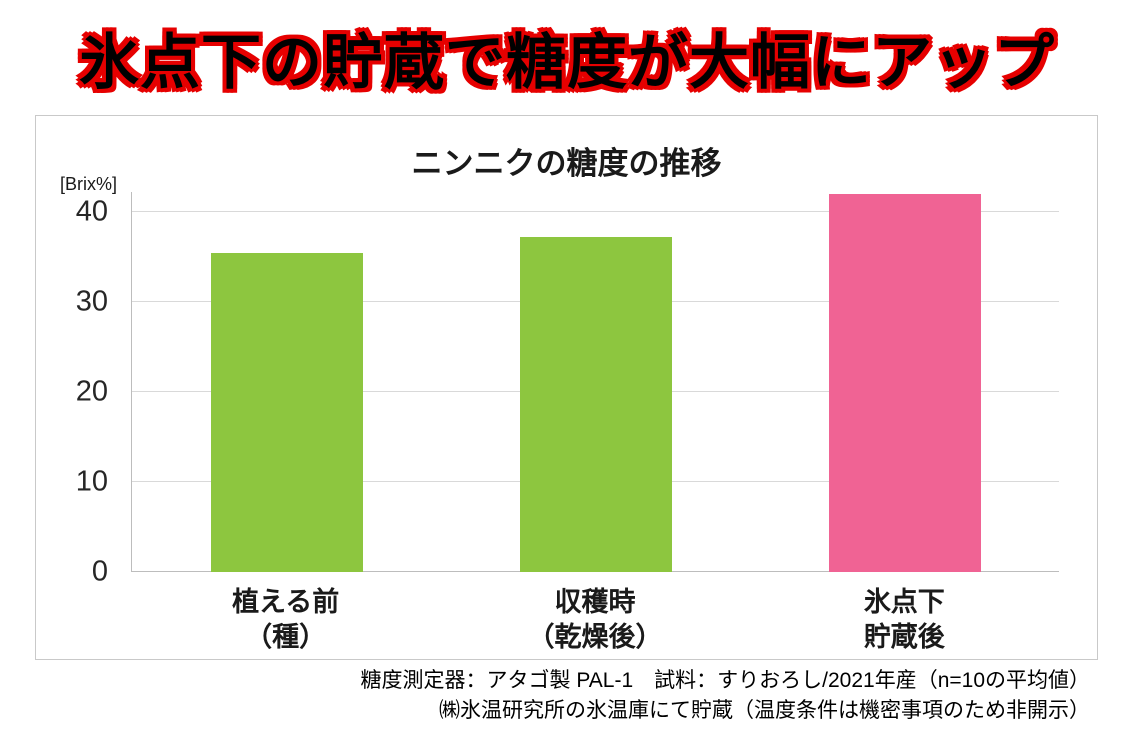 The width and height of the screenshot is (1134, 756). Describe the element at coordinates (764, 710) in the screenshot. I see `footnote-line-1: ㈱氷温研究所の氷温庫にて貯蔵（温度条件は機密事項のため非開示）` at that location.